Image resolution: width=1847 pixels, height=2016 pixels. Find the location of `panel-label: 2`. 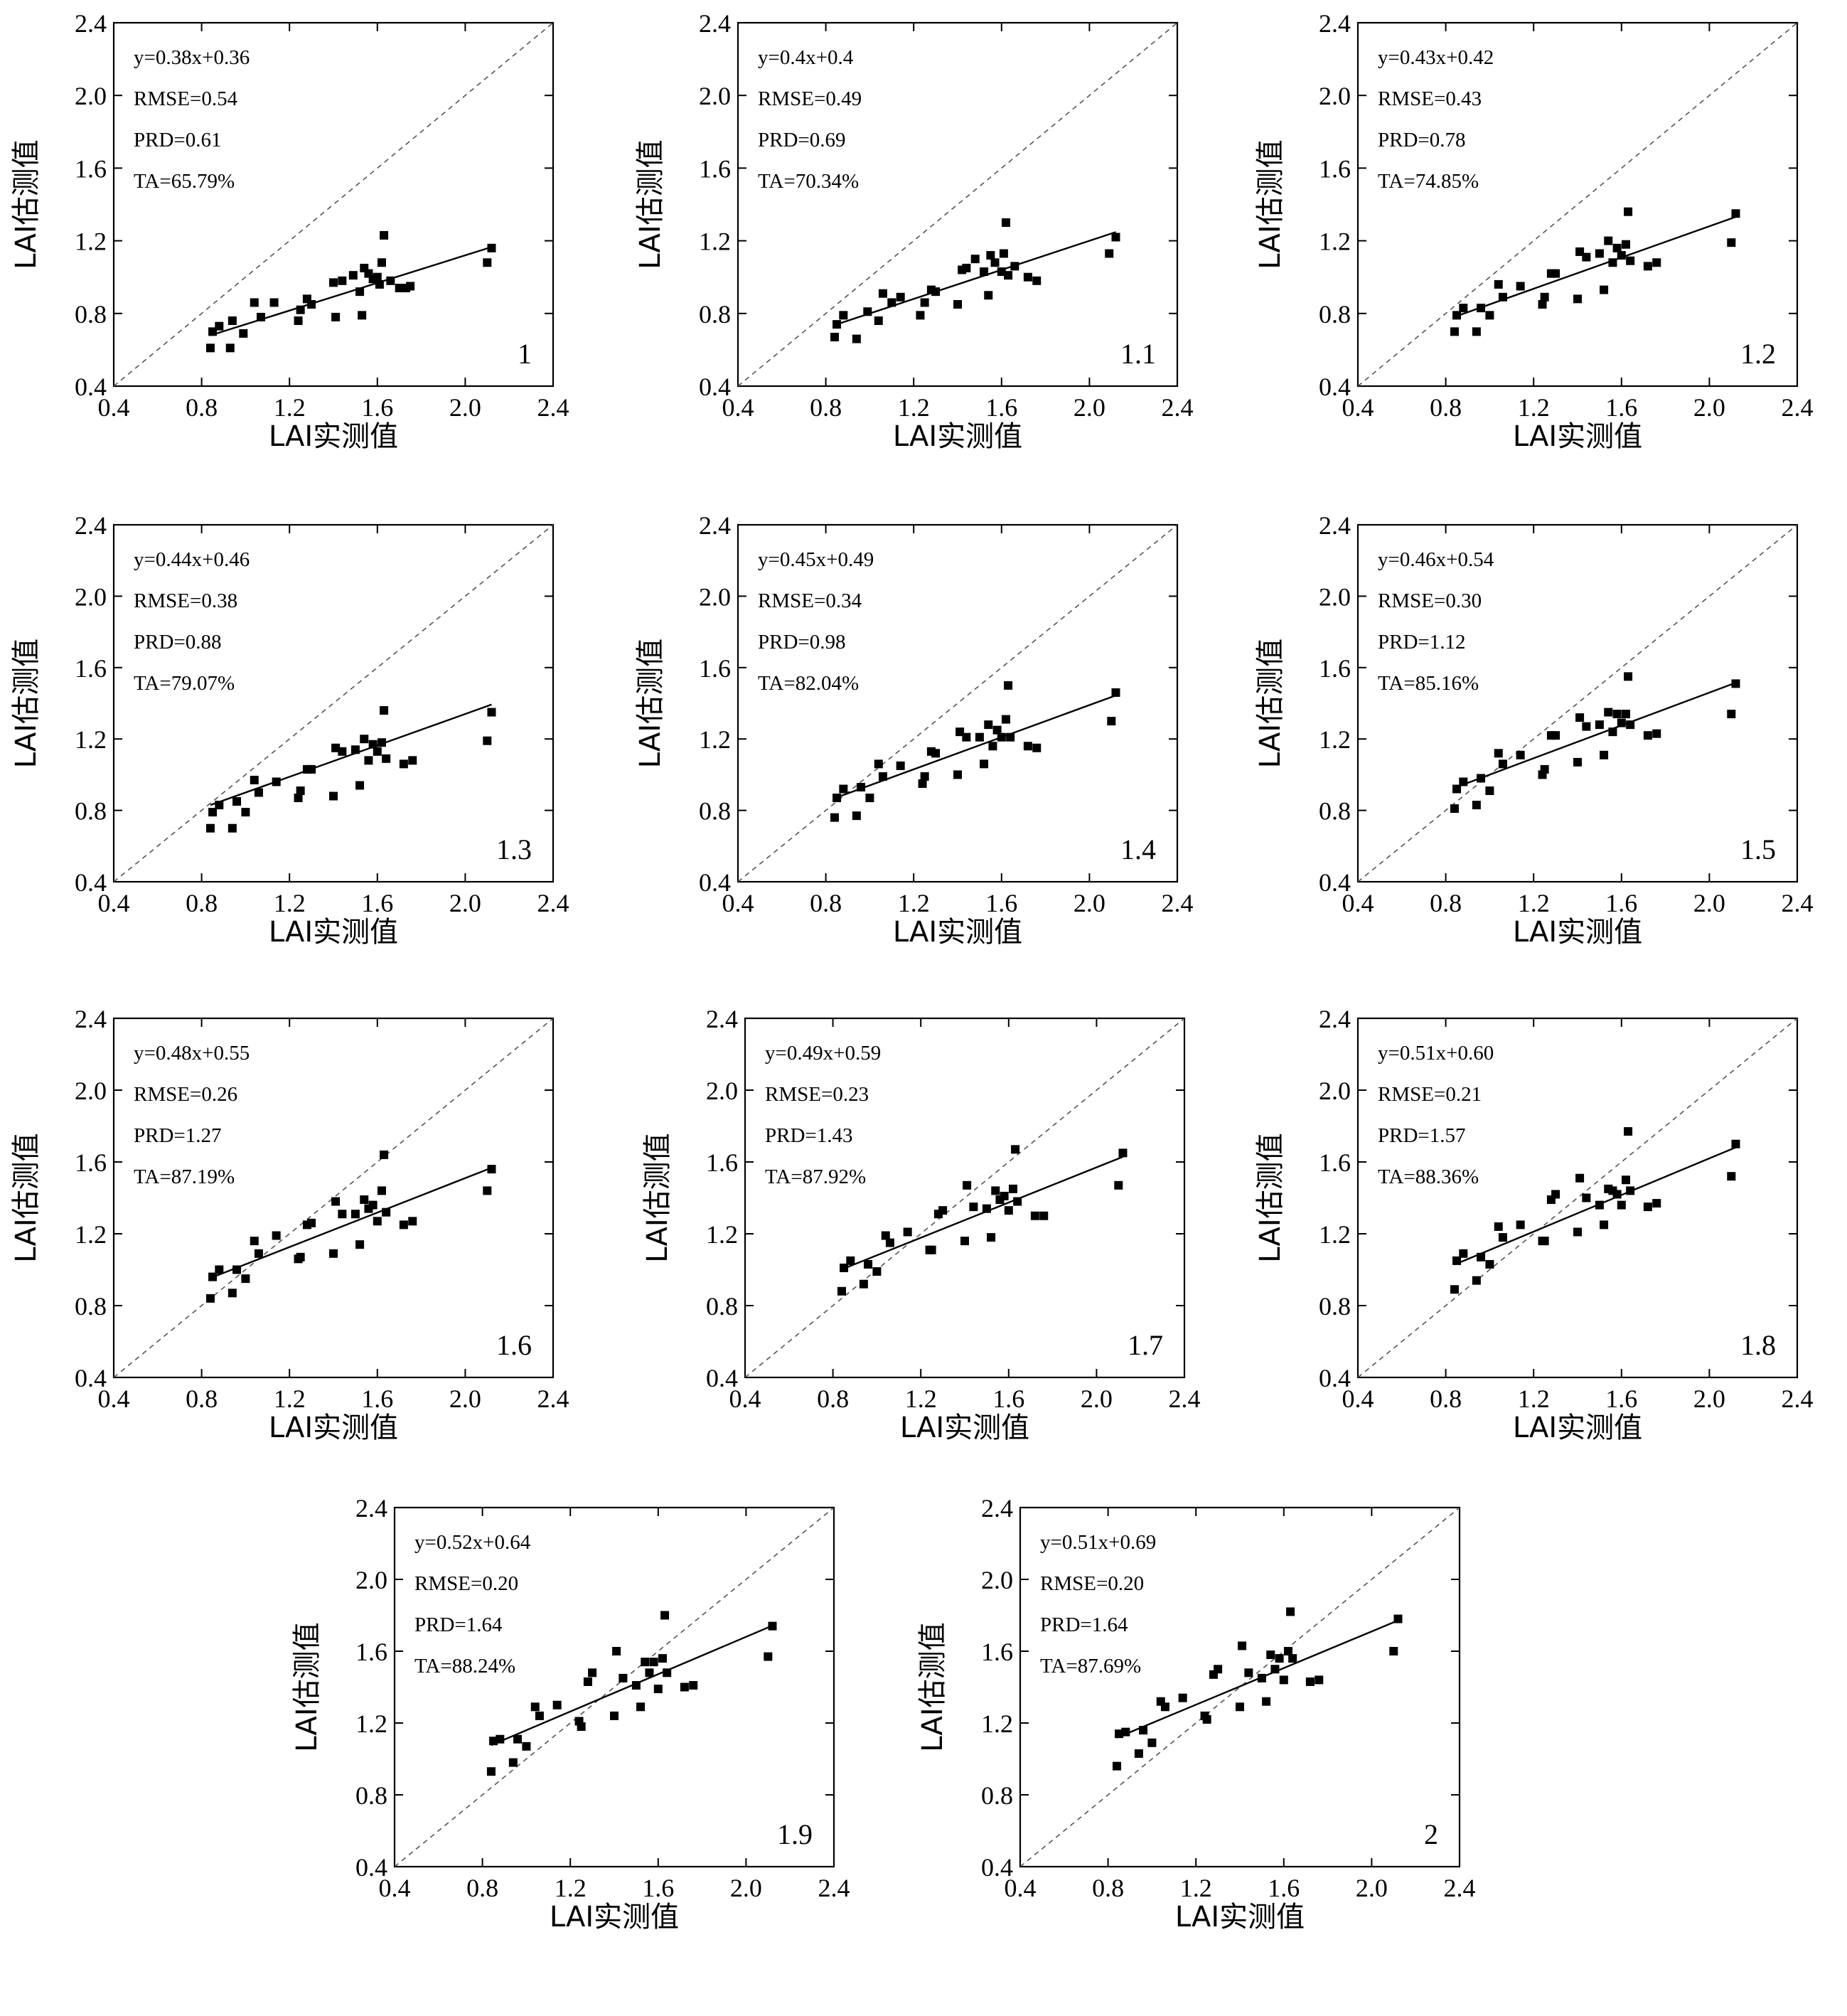

panel-label: 2 is located at coordinates (1431, 1834).